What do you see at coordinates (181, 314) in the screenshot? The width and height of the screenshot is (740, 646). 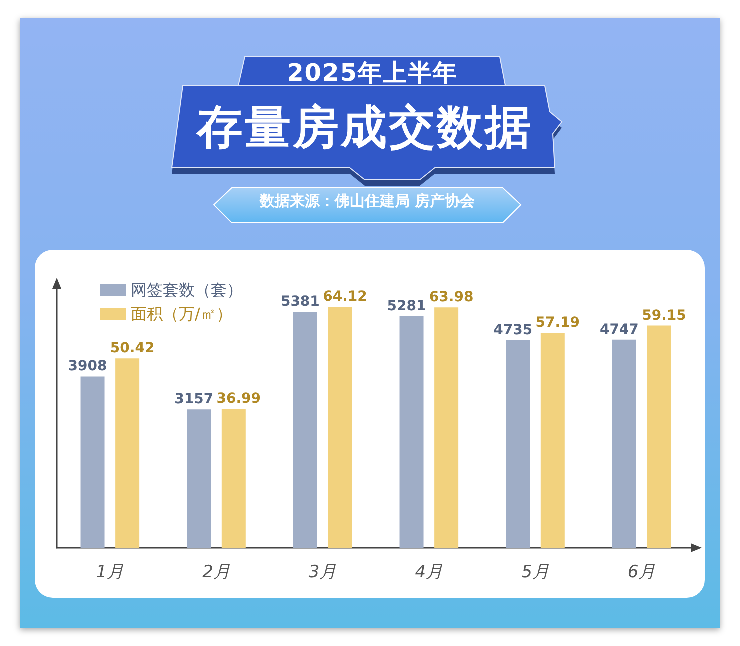 I see `legend-label: 面积（万/㎡）` at bounding box center [181, 314].